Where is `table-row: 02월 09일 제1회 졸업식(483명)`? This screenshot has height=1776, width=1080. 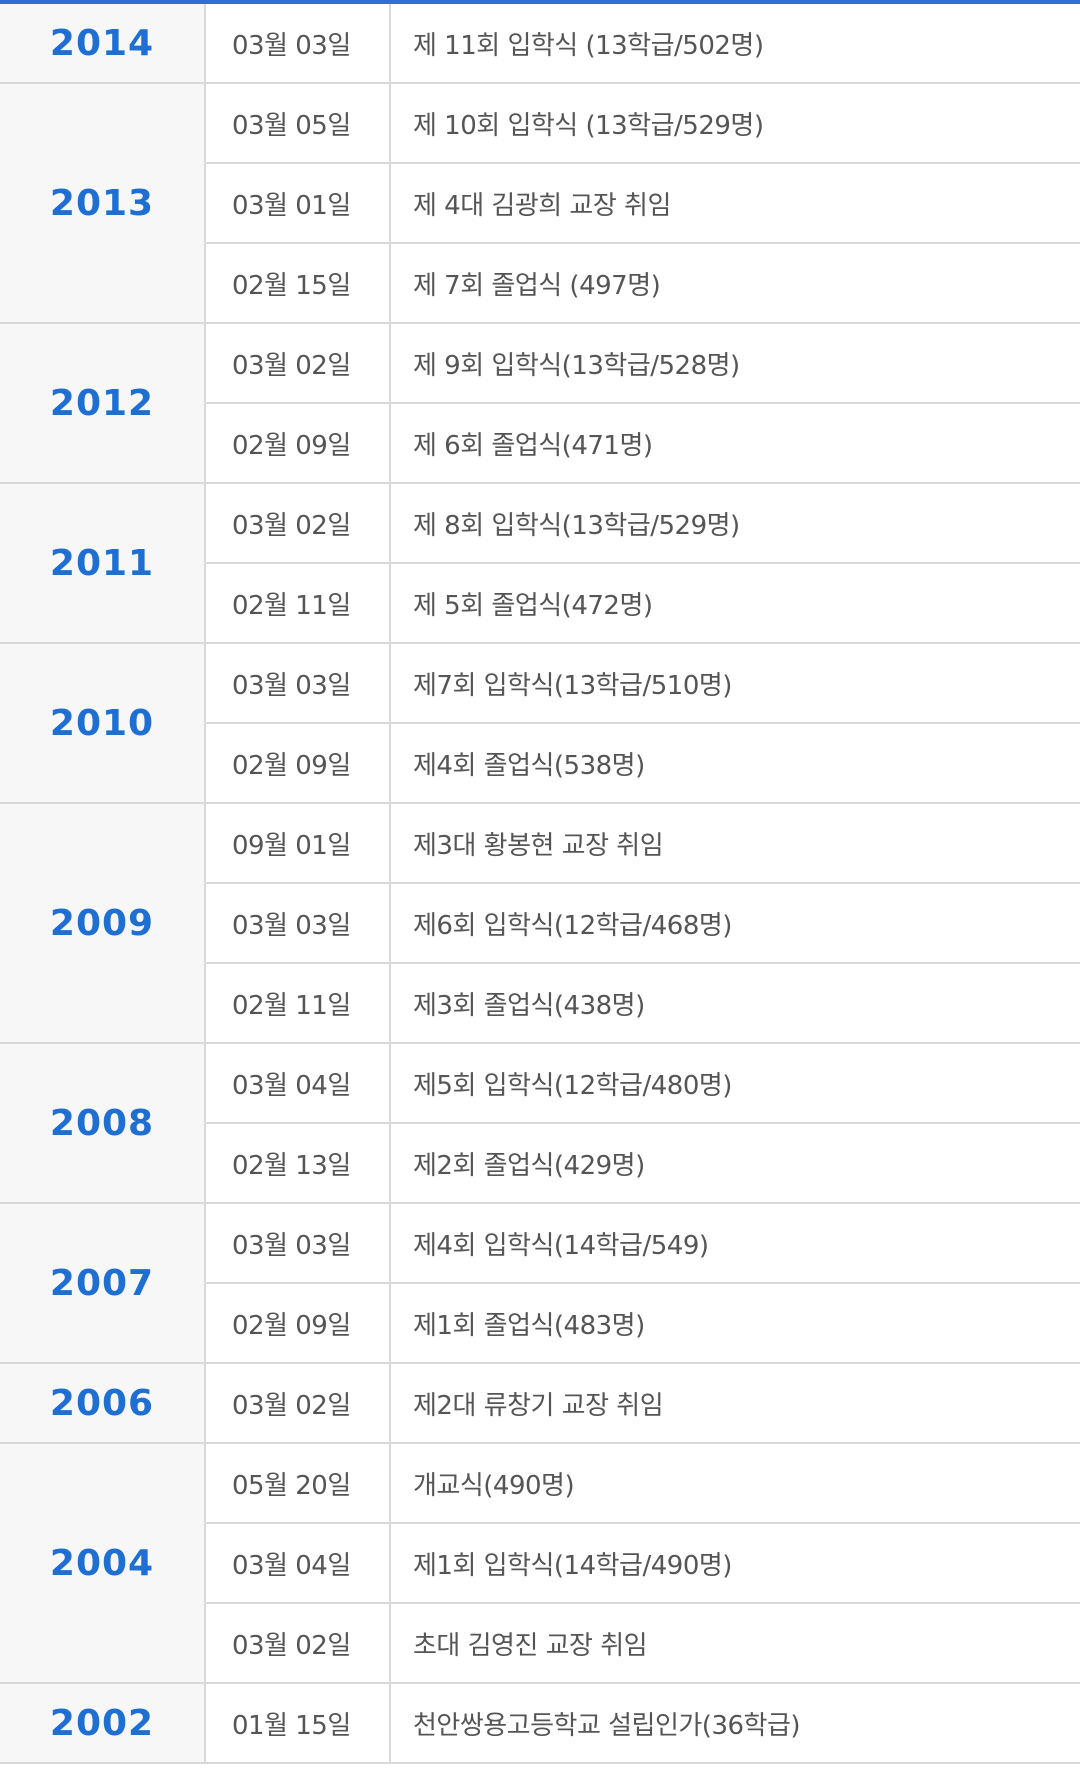 table-row: 02월 09일 제1회 졸업식(483명) is located at coordinates (540, 1323).